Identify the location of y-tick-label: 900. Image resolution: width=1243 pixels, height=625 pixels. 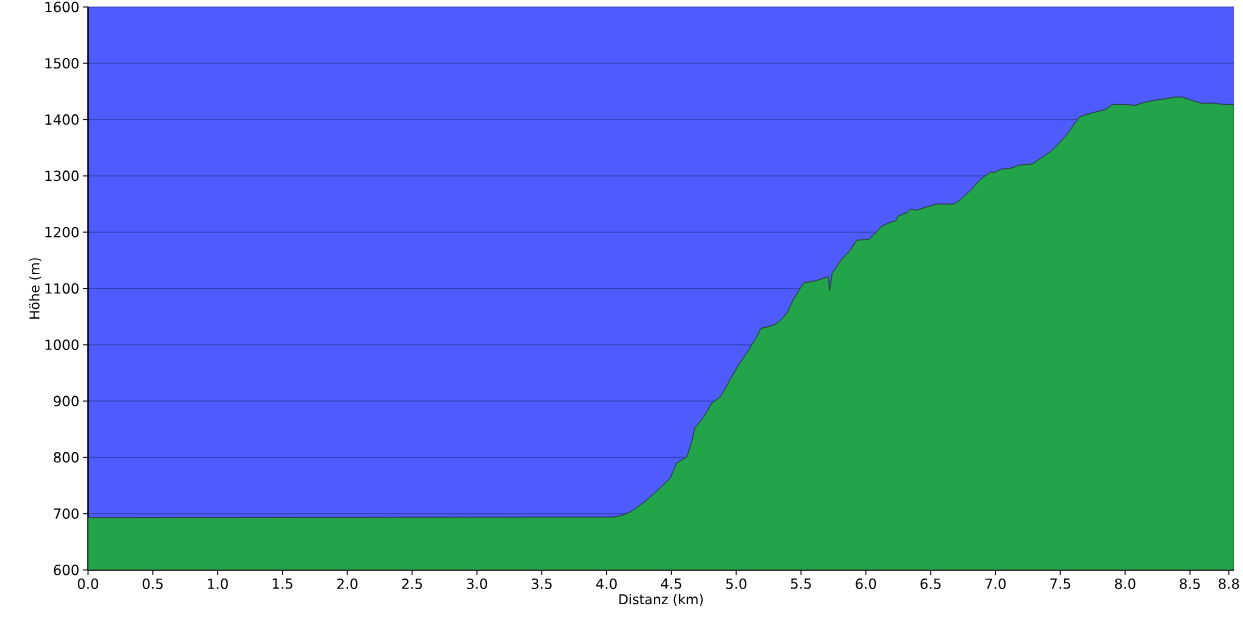
(66, 401).